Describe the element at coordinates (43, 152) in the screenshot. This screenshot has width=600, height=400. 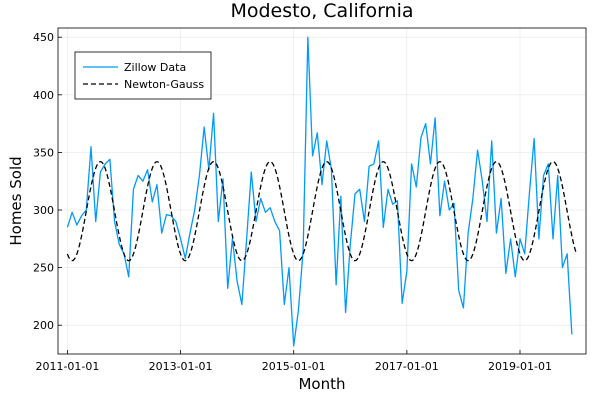
I see `y-tick-label: 350` at that location.